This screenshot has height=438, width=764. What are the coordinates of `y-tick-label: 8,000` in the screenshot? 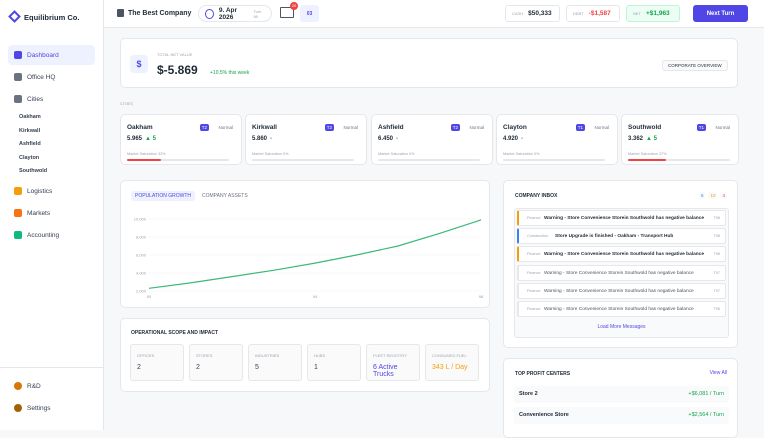 It's located at (141, 237).